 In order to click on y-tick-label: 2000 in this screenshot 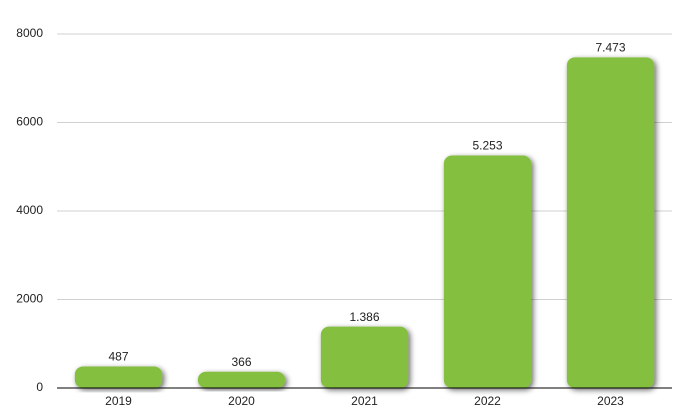, I will do `click(29, 299)`.